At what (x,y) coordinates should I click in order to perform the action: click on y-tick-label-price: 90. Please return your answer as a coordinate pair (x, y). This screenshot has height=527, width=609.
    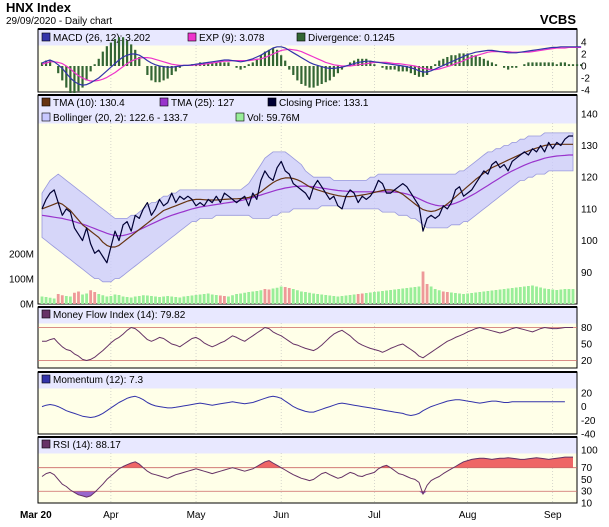
    Looking at the image, I should click on (587, 273).